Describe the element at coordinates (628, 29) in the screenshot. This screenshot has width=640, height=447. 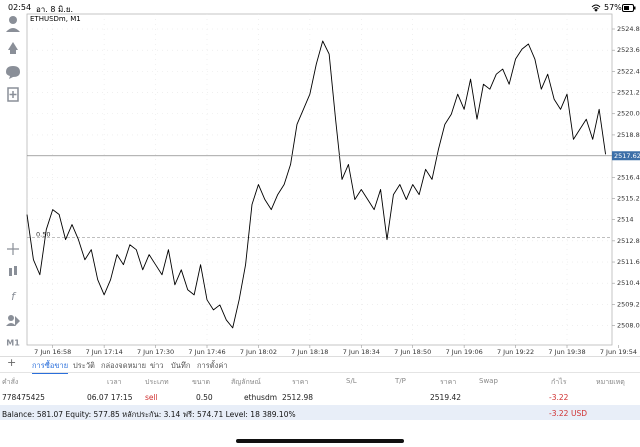
I see `y-tick-label: 2524.80` at that location.